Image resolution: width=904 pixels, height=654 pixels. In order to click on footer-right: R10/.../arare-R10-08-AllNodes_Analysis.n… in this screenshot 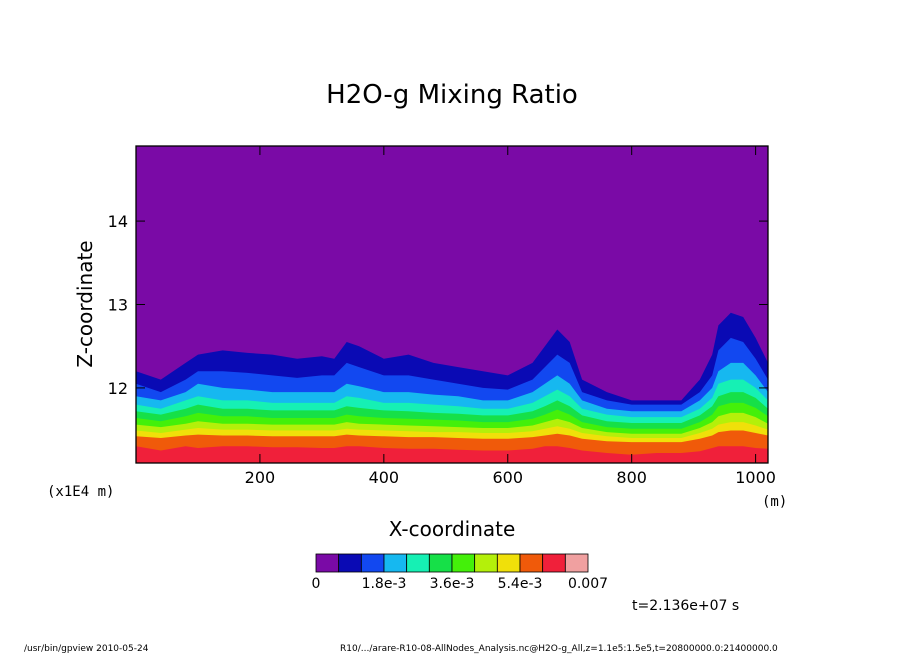, I will do `click(559, 649)`.